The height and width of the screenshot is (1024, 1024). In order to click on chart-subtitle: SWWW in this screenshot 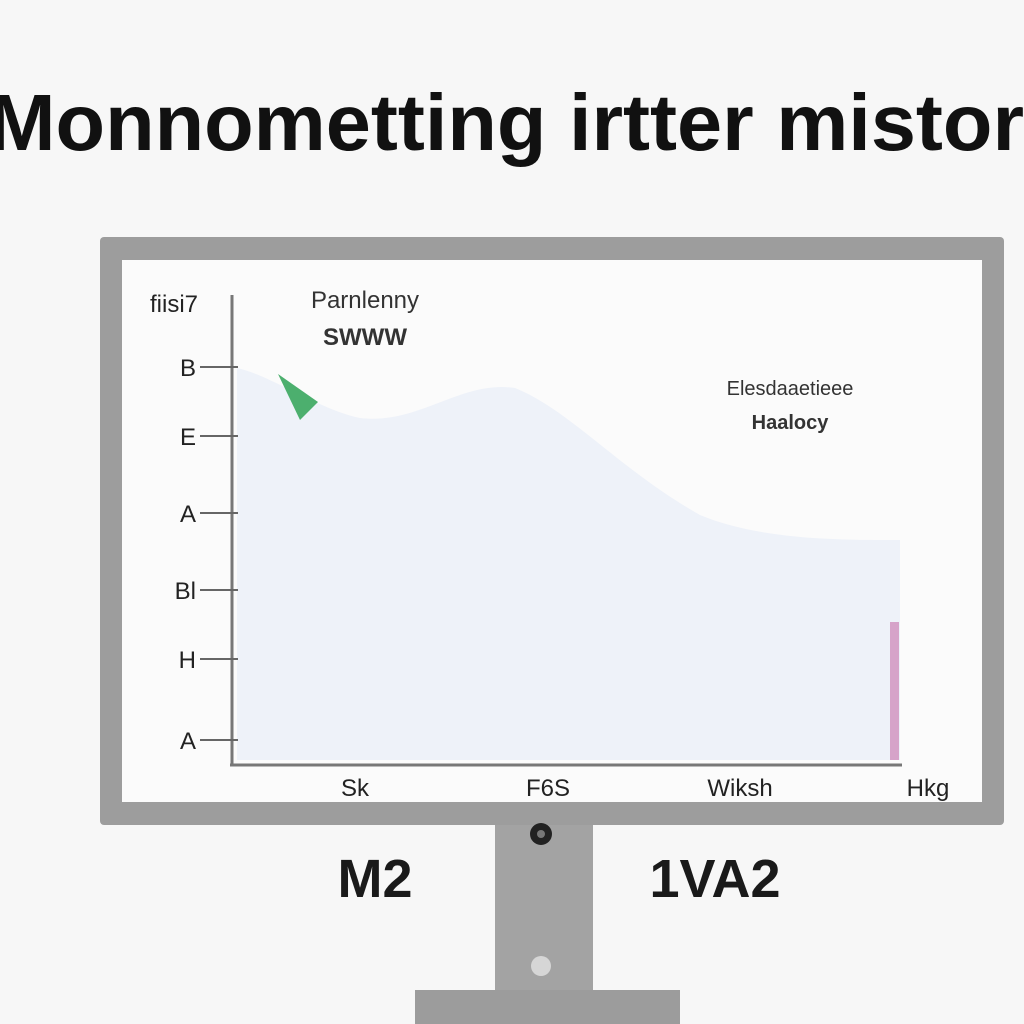, I will do `click(365, 337)`.